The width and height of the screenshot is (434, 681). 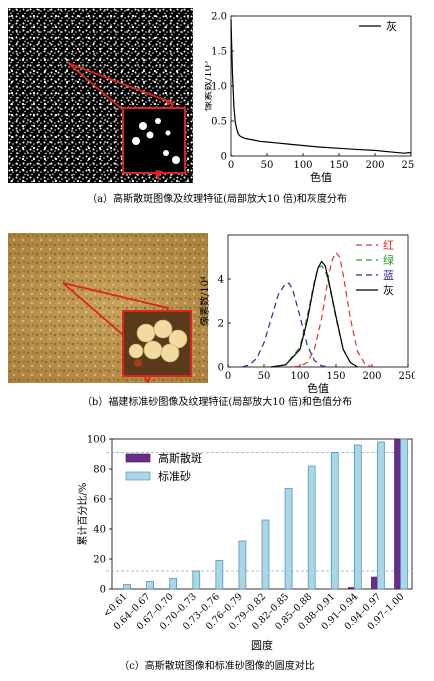 I want to click on caption-a: （a）高斯散斑图像及纹理特征(局部放大10 倍)和灰度分布, so click(x=217, y=199).